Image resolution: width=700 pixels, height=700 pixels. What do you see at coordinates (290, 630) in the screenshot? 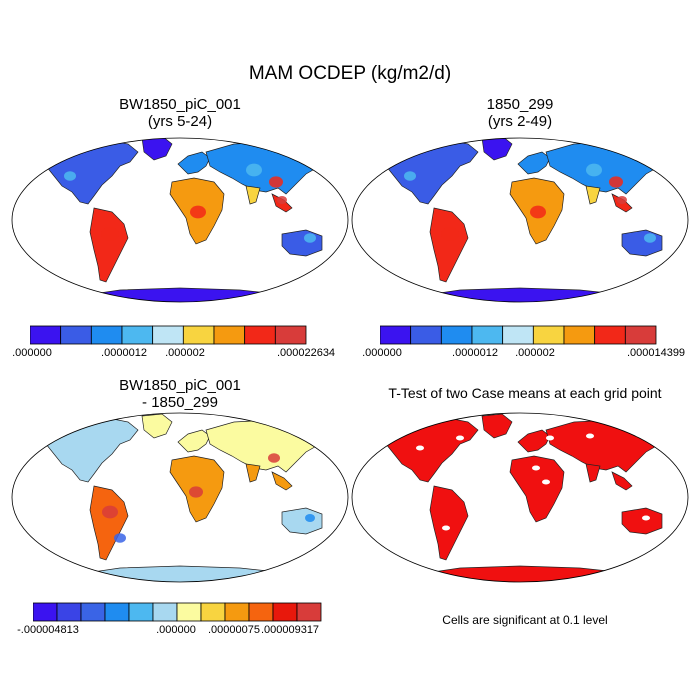
I see `colorbar-tick-label: .000009317` at bounding box center [290, 630].